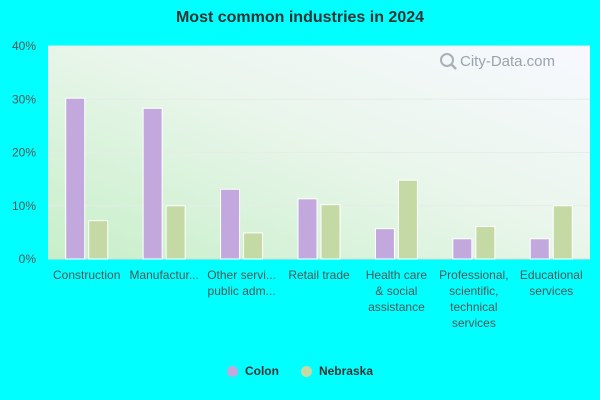  I want to click on watermark: City-Data.com, so click(497, 61).